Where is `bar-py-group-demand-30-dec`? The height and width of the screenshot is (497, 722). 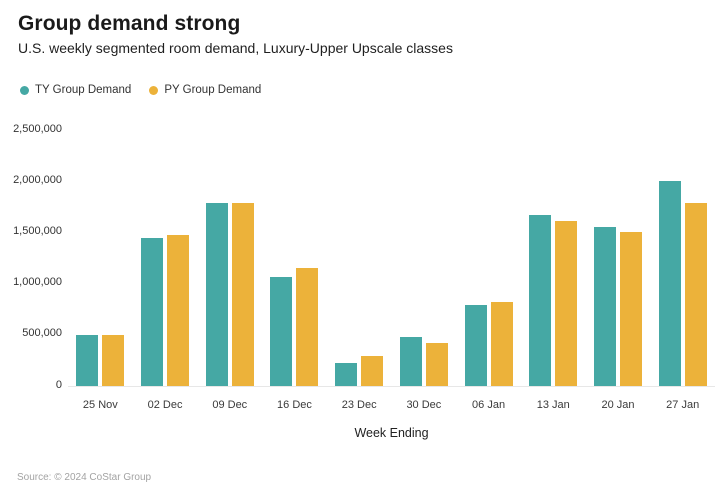 bar-py-group-demand-30-dec is located at coordinates (436, 364).